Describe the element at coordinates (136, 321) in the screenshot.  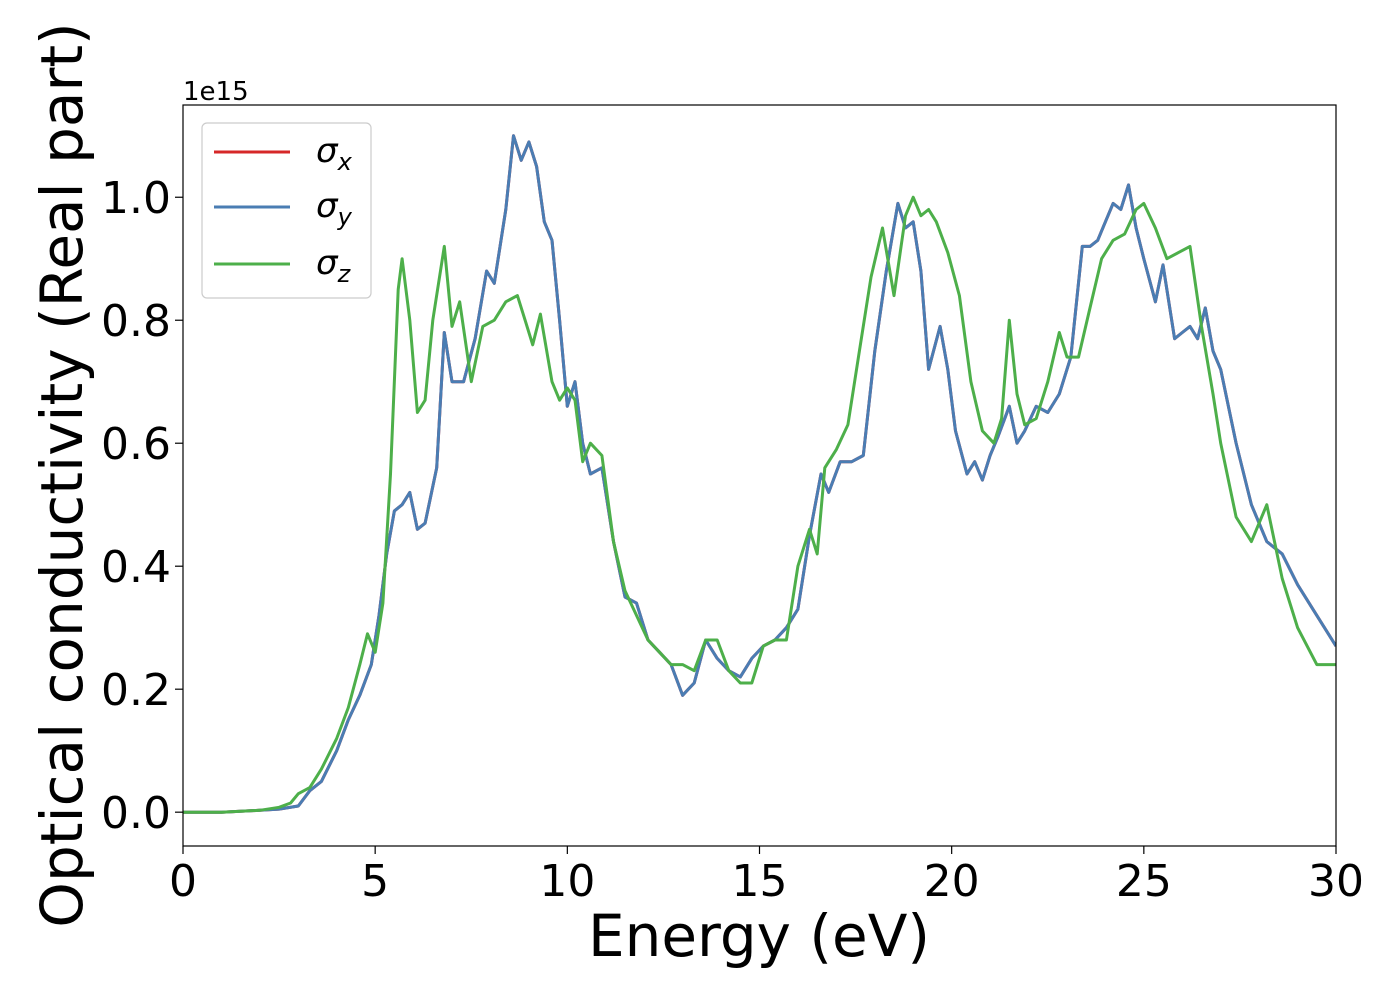
I see `y-tick-label: 0.8` at that location.